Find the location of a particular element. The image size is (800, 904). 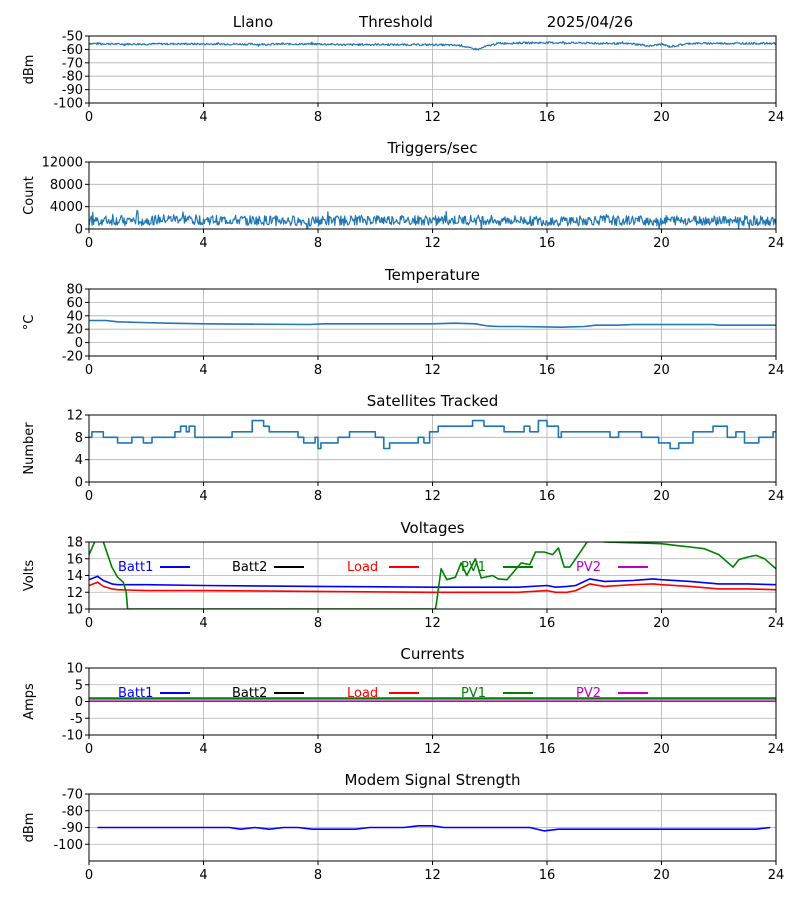

temperature-y-tick-label: 80 is located at coordinates (74, 290).